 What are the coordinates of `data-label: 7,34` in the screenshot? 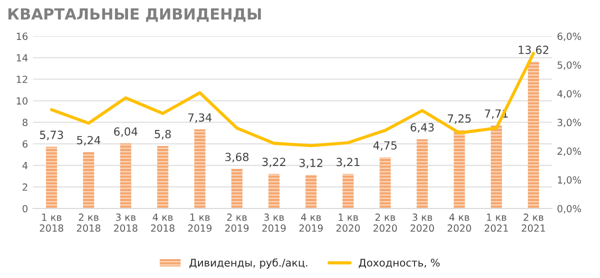 It's located at (200, 118).